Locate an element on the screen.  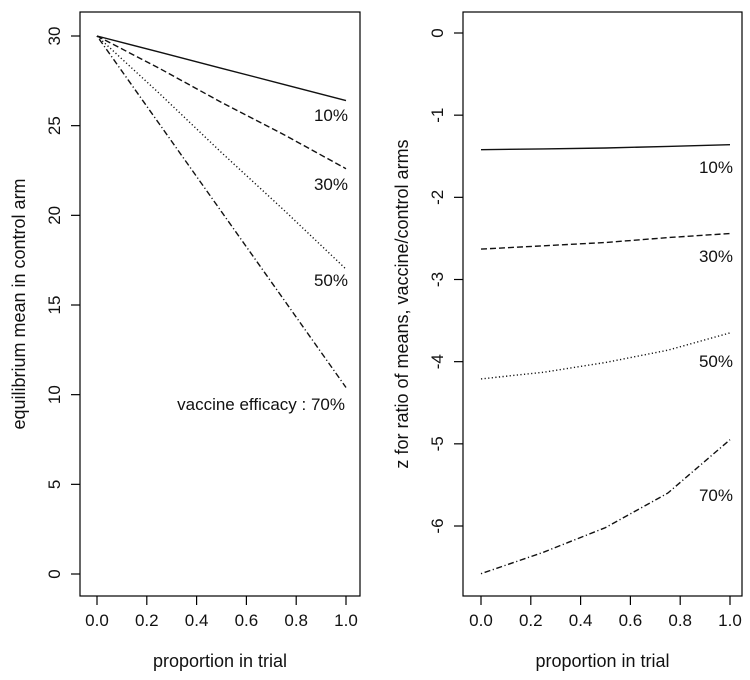
y-tick-label: 15 is located at coordinates (54, 305).